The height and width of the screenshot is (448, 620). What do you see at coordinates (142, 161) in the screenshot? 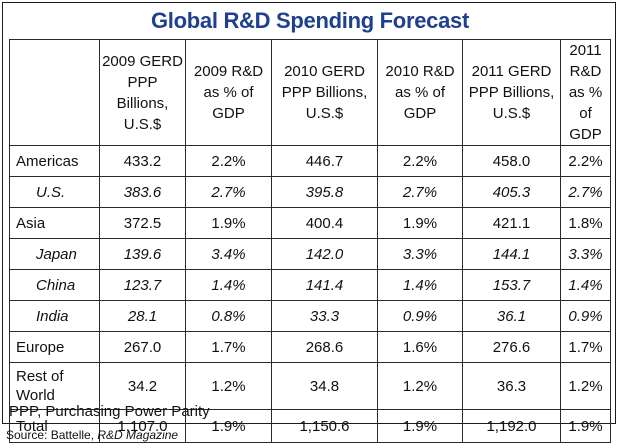
I see `table-cell: 433.2` at bounding box center [142, 161].